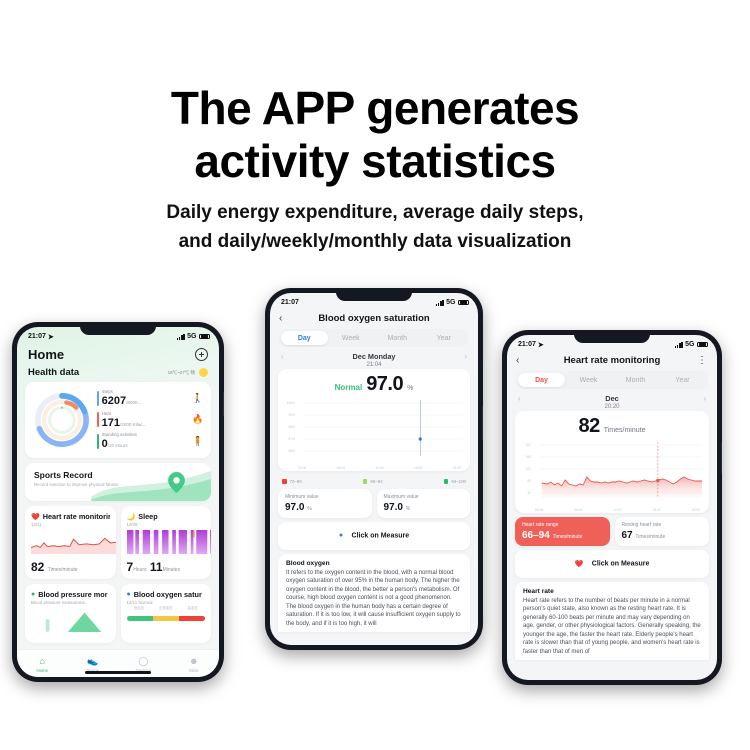 This screenshot has height=750, width=750. Describe the element at coordinates (454, 481) in the screenshot. I see `legend-item: 94–100` at that location.